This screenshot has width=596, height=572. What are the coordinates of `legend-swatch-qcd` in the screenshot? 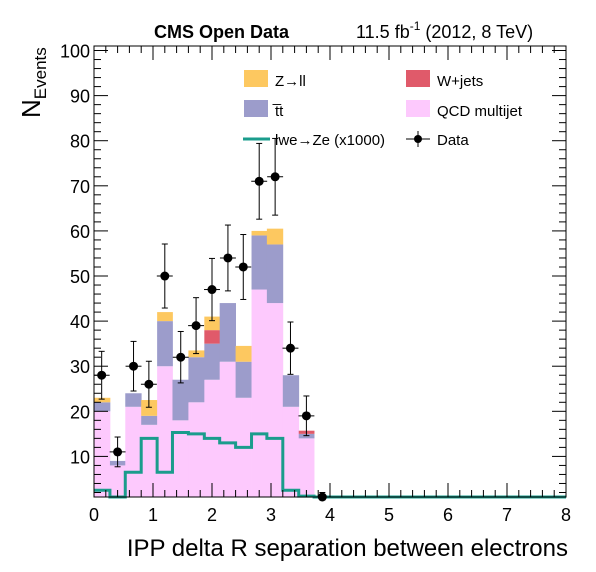 It's located at (418, 108).